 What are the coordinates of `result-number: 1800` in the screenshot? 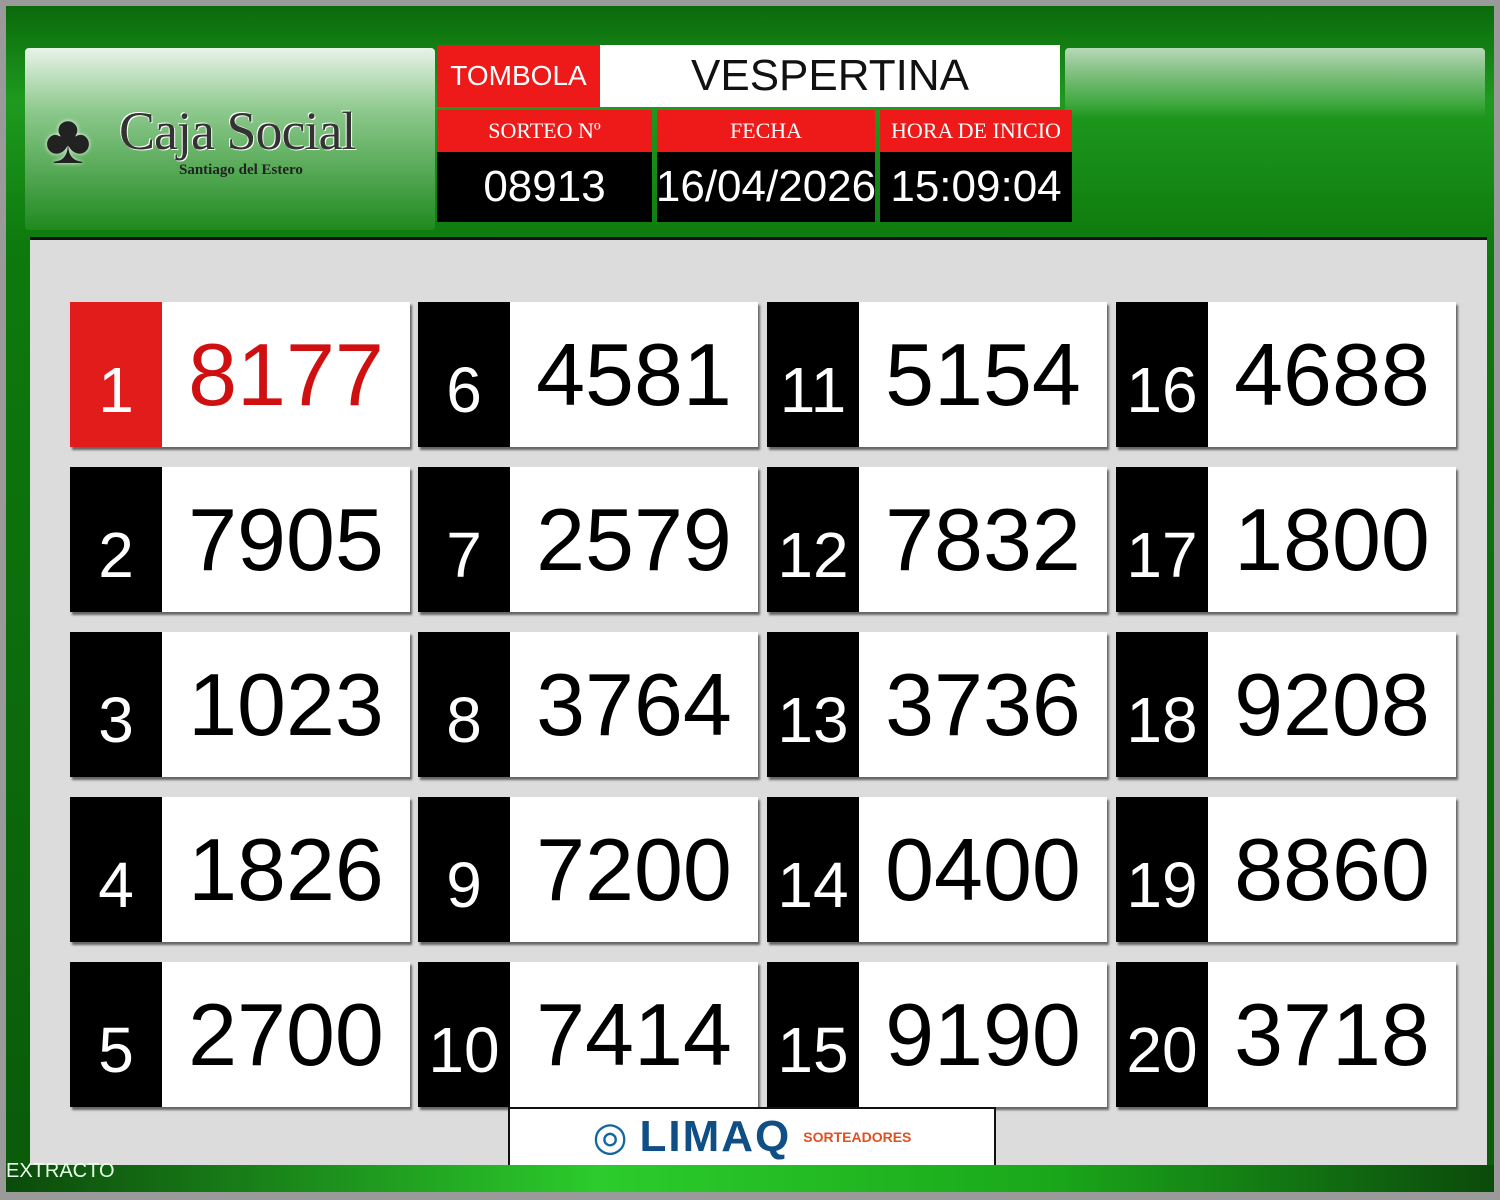 It's located at (1332, 539).